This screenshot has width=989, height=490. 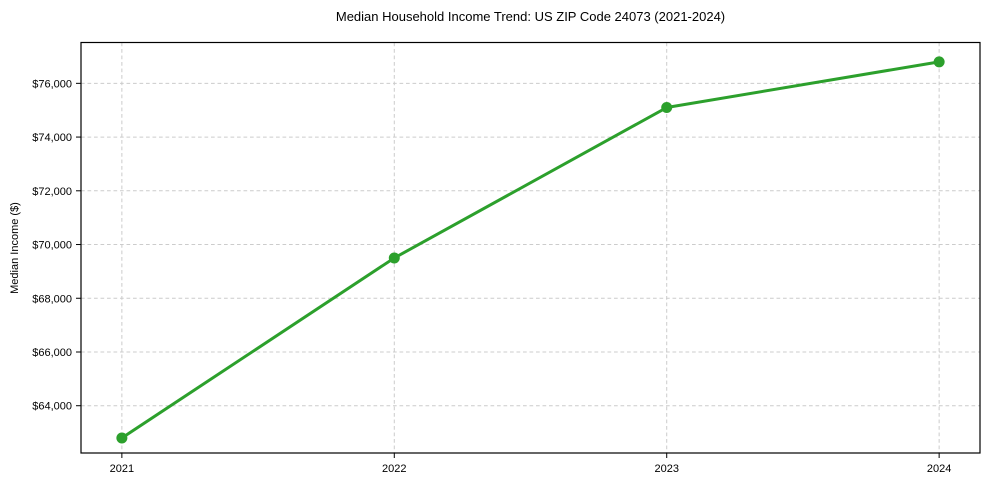 What do you see at coordinates (122, 469) in the screenshot?
I see `x-tick-label: 2021` at bounding box center [122, 469].